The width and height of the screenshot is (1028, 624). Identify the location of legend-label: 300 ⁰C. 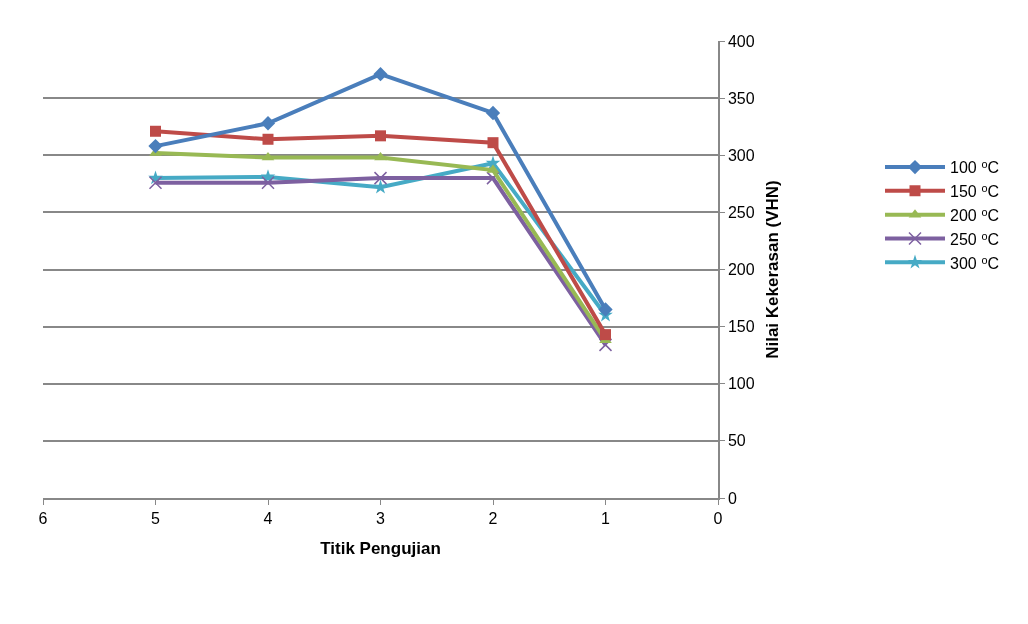
(975, 263).